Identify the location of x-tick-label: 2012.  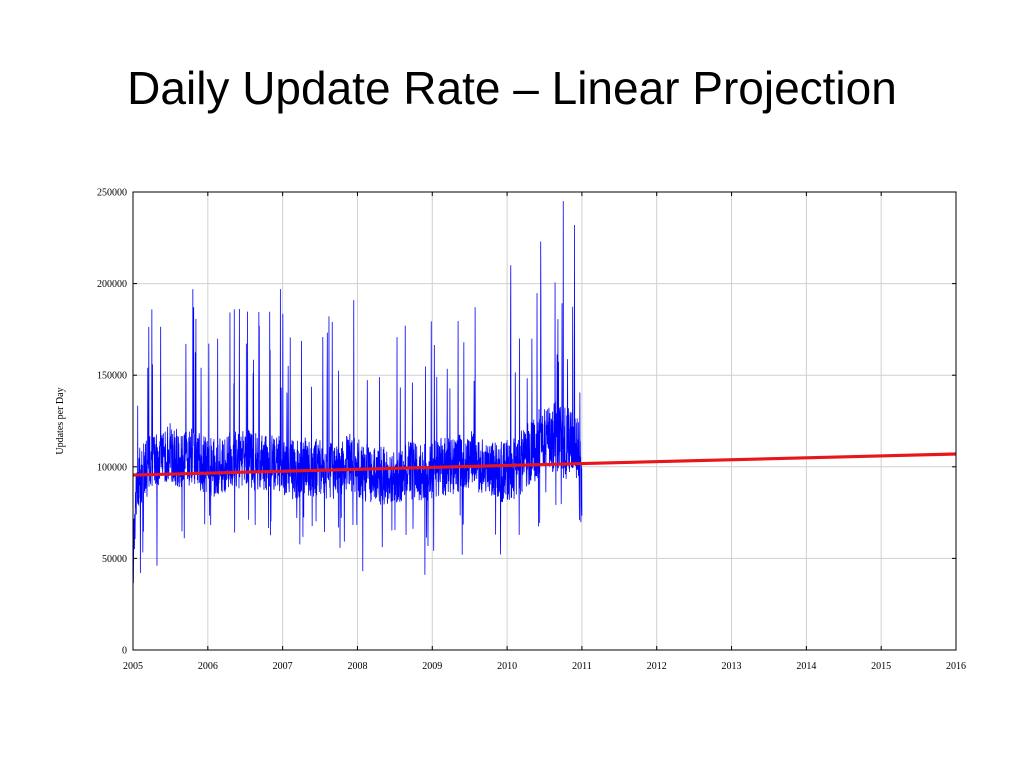
(657, 666).